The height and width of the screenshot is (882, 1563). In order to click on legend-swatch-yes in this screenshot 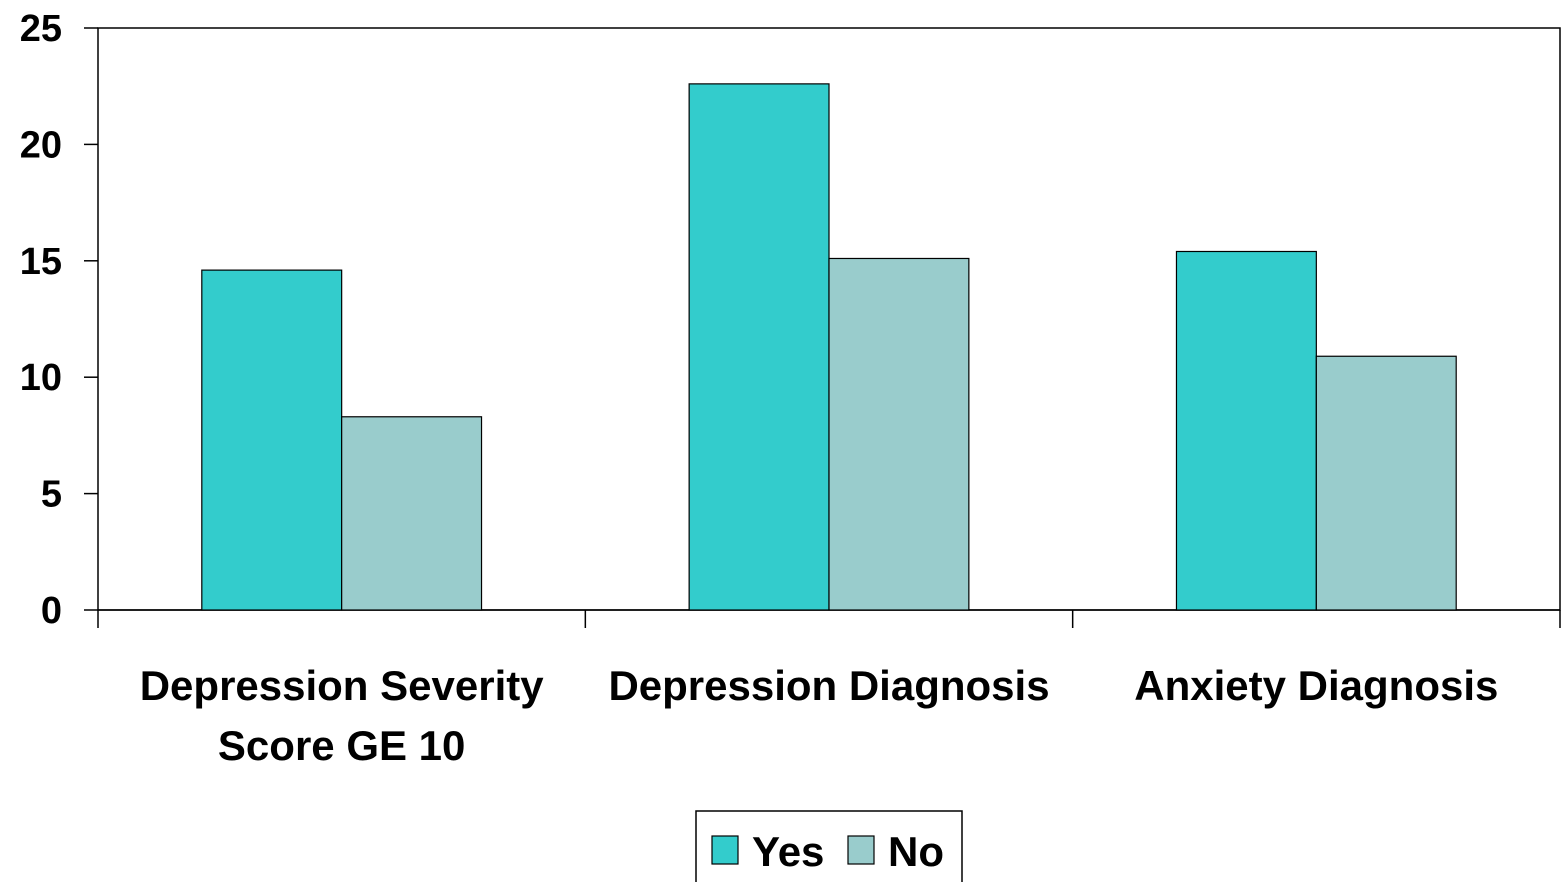, I will do `click(725, 850)`.